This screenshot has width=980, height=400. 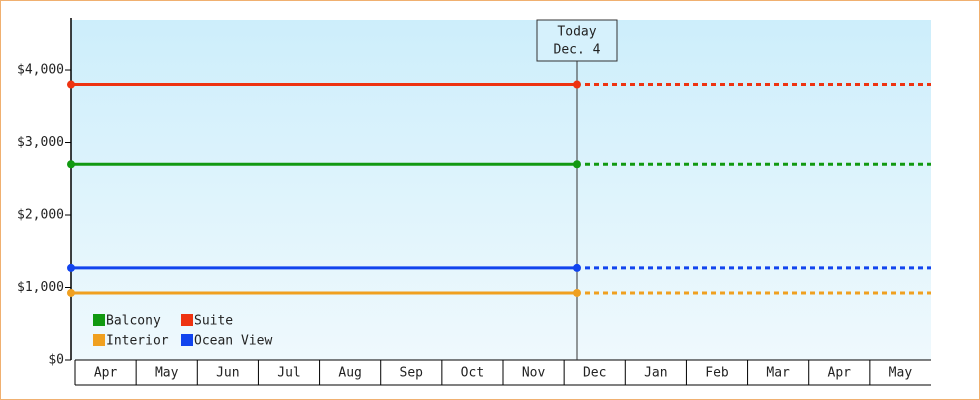 What do you see at coordinates (40, 70) in the screenshot?
I see `y-tick-label: $4,000` at bounding box center [40, 70].